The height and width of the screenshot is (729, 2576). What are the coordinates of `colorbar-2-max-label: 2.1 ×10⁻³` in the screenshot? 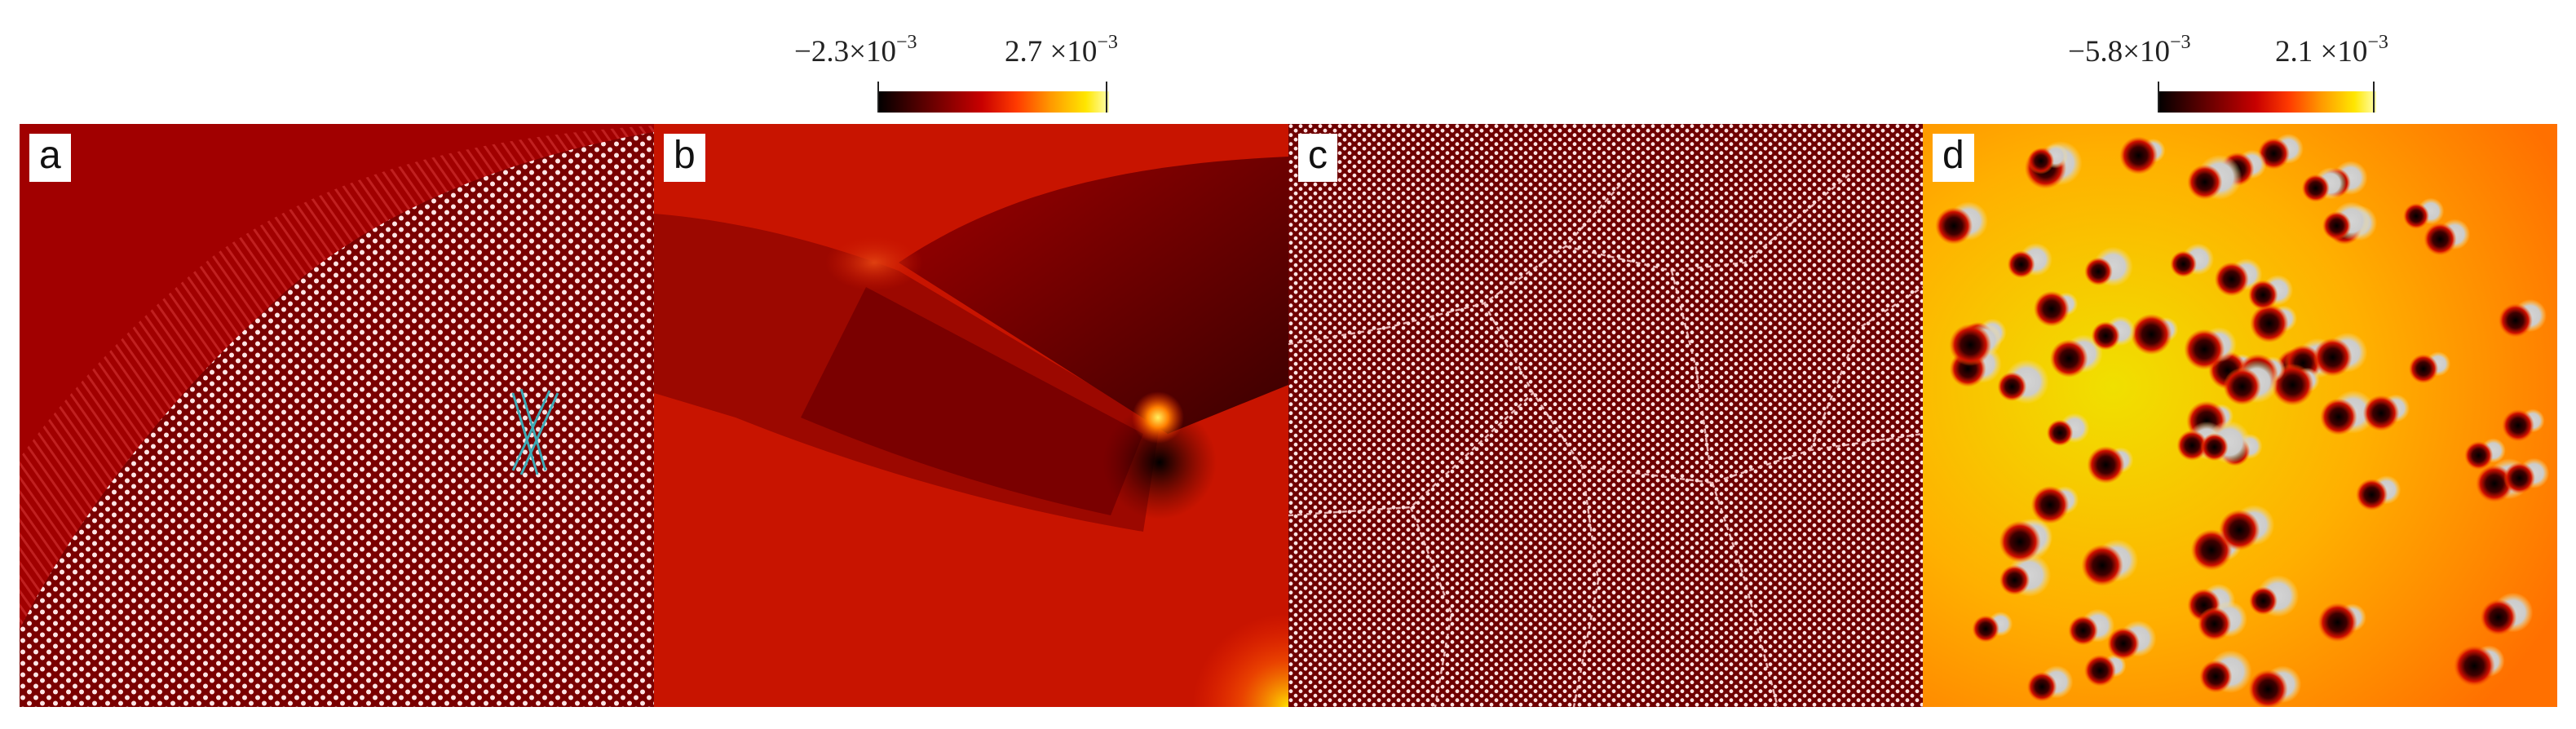 It's located at (2331, 50).